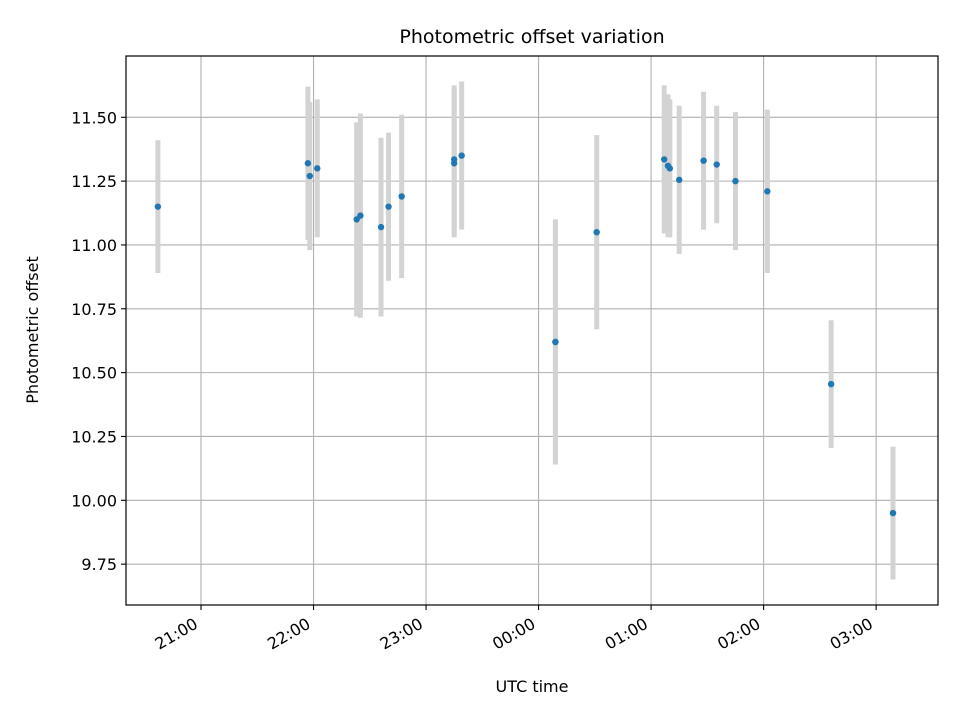 The image size is (960, 720). I want to click on y-axis: 9.75 10.00 10.25 10.50 10.75 11.00 11.25 11.50, so click(98, 341).